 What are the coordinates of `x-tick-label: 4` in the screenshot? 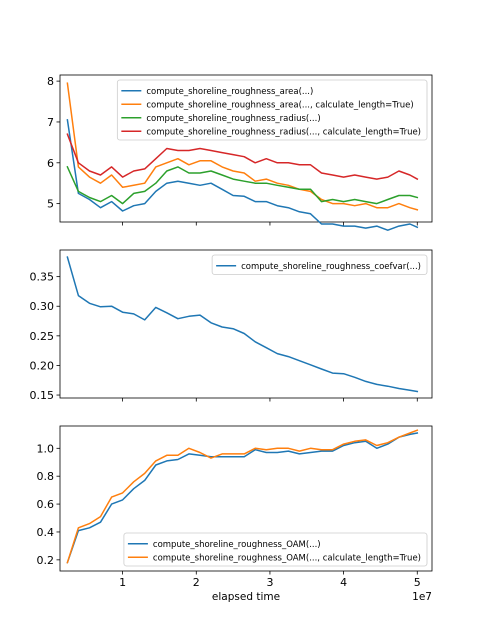 It's located at (343, 582).